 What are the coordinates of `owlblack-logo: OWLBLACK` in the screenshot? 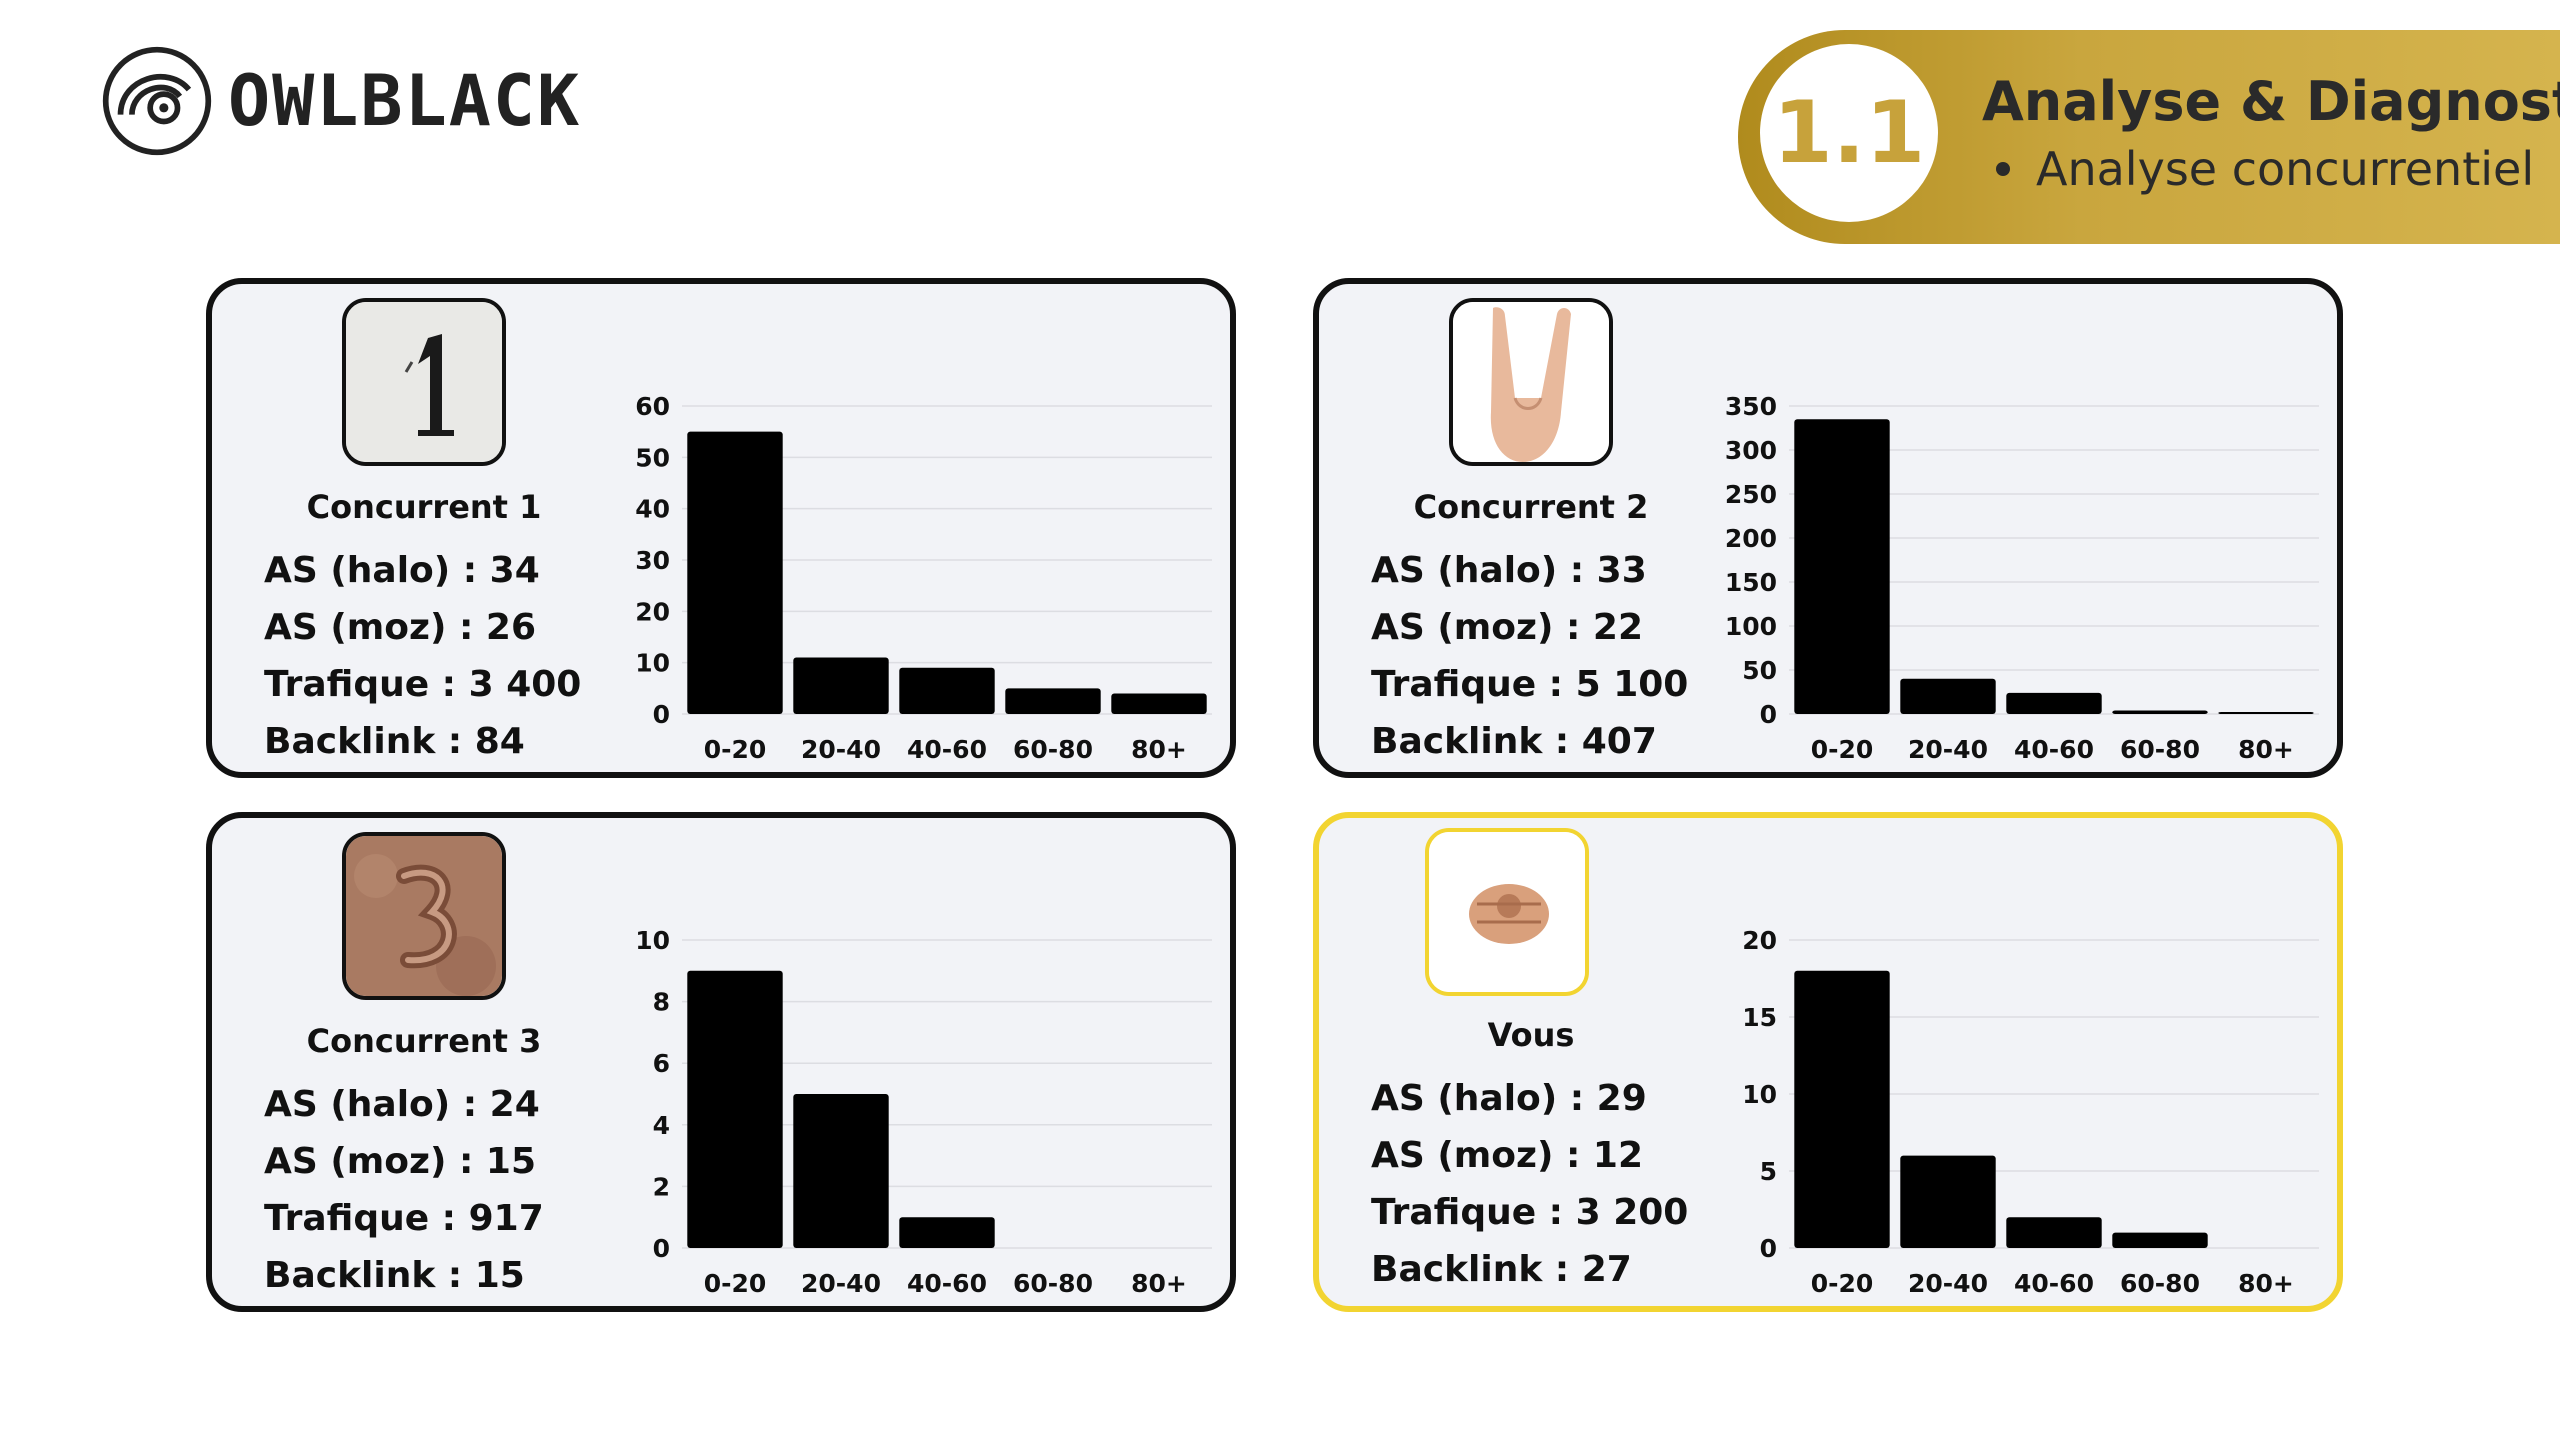 It's located at (340, 101).